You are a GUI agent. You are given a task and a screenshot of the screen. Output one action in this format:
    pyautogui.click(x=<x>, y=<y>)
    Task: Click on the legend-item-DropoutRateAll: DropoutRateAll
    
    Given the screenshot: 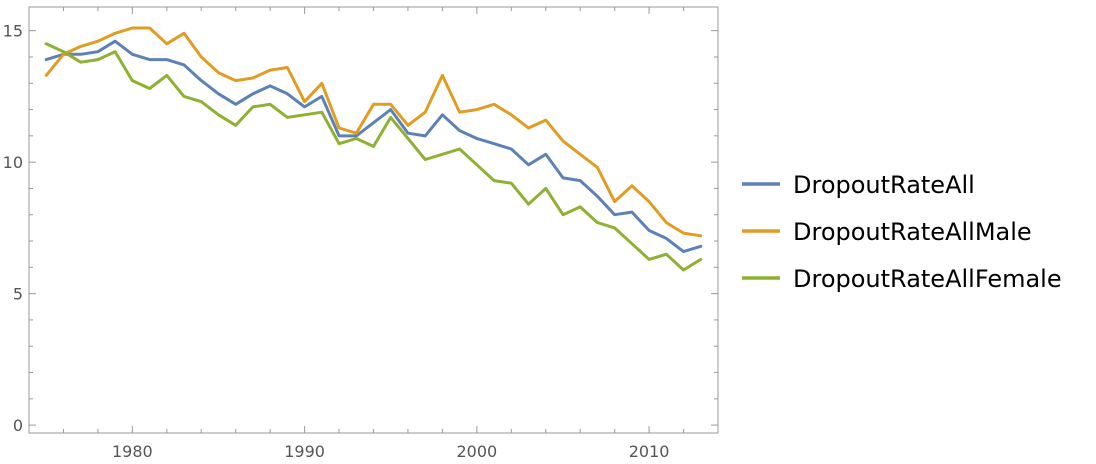 What is the action you would take?
    pyautogui.click(x=858, y=185)
    